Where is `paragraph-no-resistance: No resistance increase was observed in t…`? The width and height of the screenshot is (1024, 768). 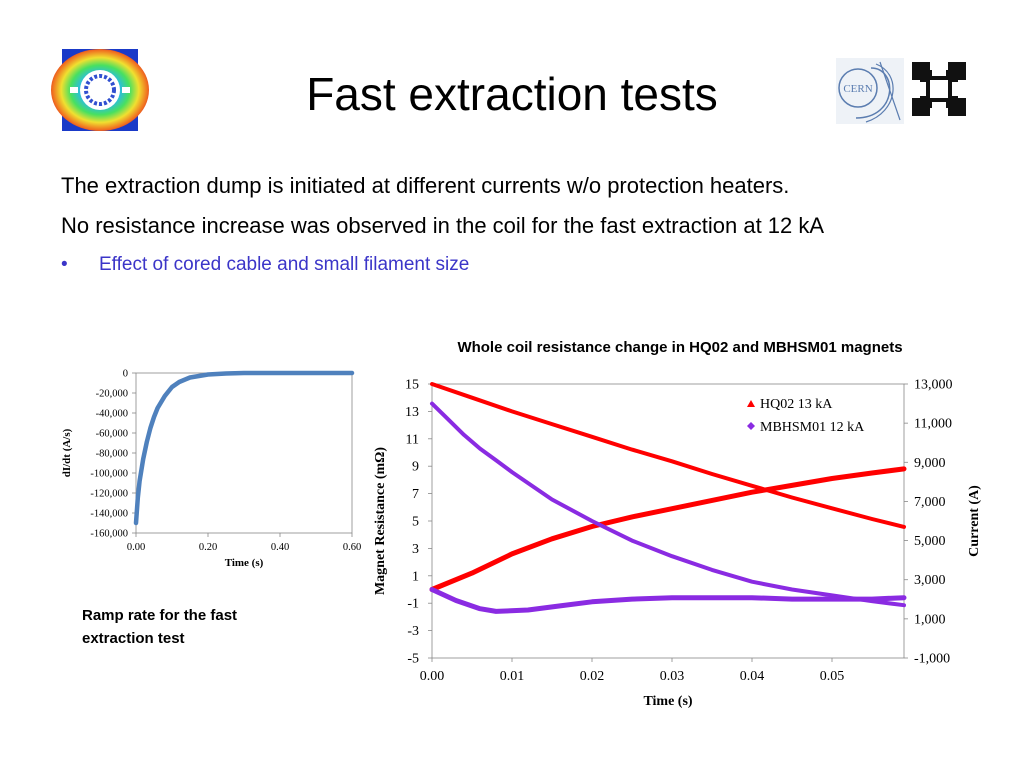
paragraph-no-resistance: No resistance increase was observed in t… is located at coordinates (443, 225).